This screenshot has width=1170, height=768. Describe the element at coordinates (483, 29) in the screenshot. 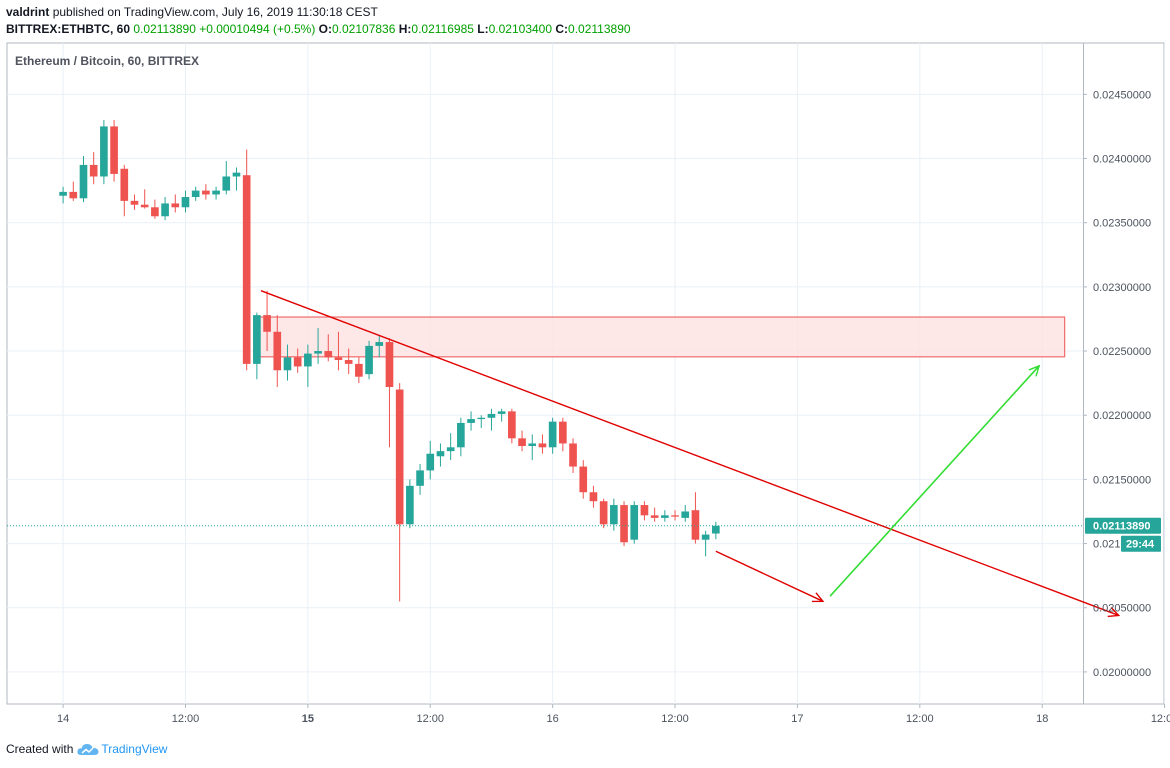

I see `low-label: L:` at that location.